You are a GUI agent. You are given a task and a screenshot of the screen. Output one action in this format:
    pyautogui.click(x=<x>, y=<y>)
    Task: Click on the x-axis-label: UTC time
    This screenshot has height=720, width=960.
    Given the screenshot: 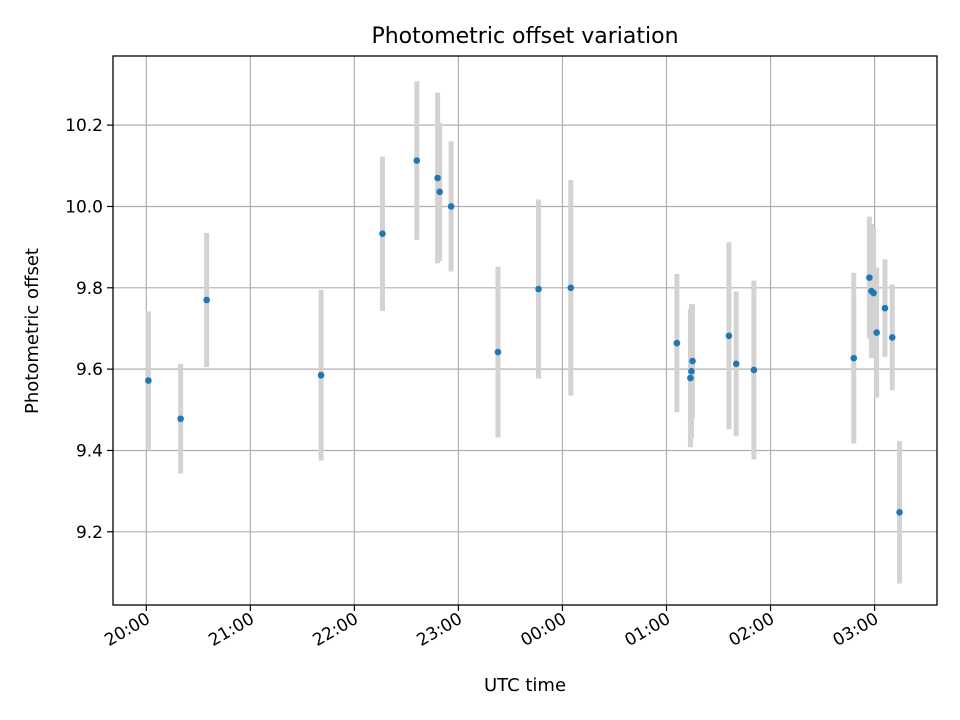 What is the action you would take?
    pyautogui.click(x=525, y=685)
    